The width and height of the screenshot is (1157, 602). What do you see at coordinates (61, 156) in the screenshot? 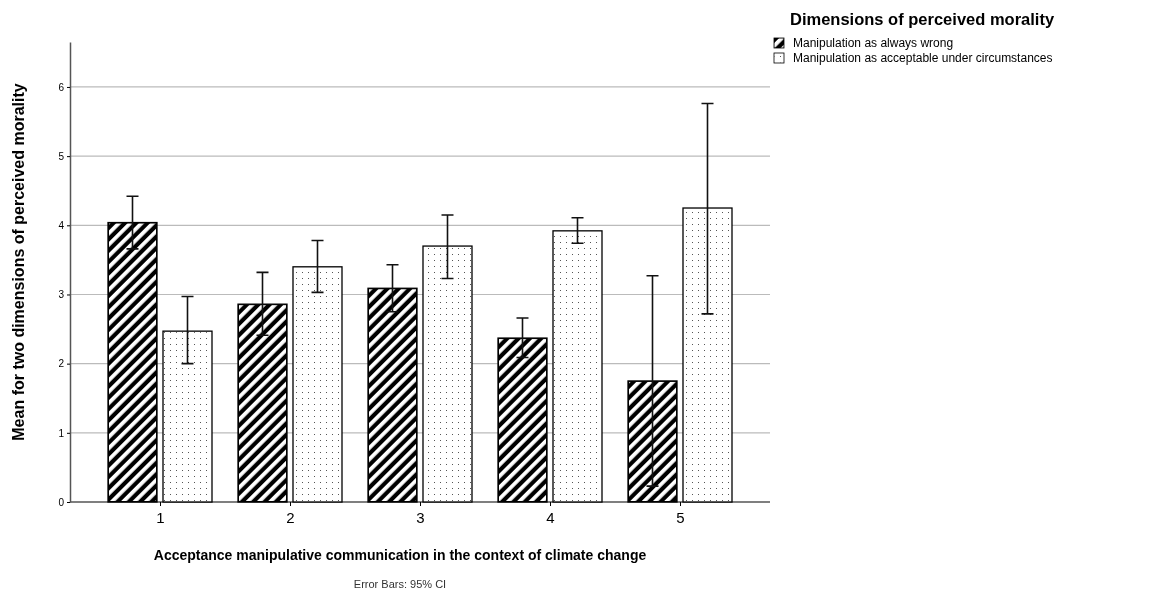
I see `y-tick-label: 5` at bounding box center [61, 156].